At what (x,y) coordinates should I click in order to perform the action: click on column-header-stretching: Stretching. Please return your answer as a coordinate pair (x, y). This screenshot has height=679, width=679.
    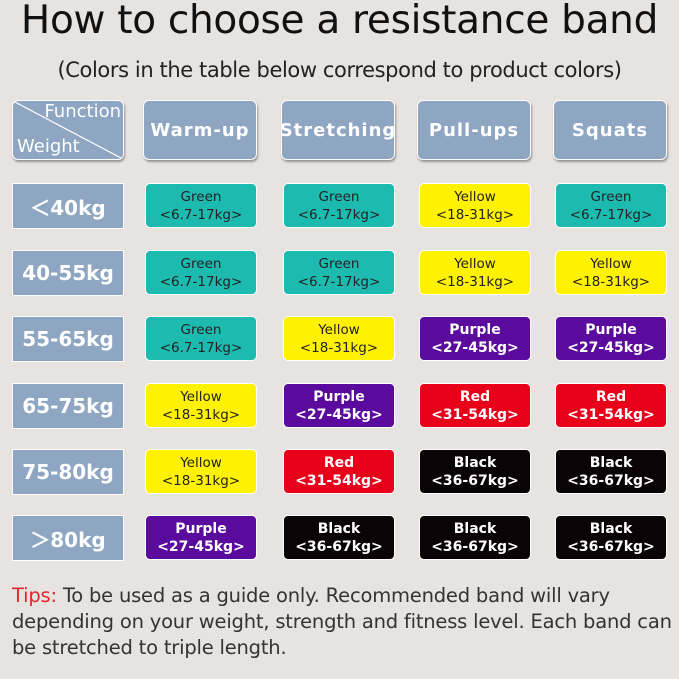
    Looking at the image, I should click on (337, 130).